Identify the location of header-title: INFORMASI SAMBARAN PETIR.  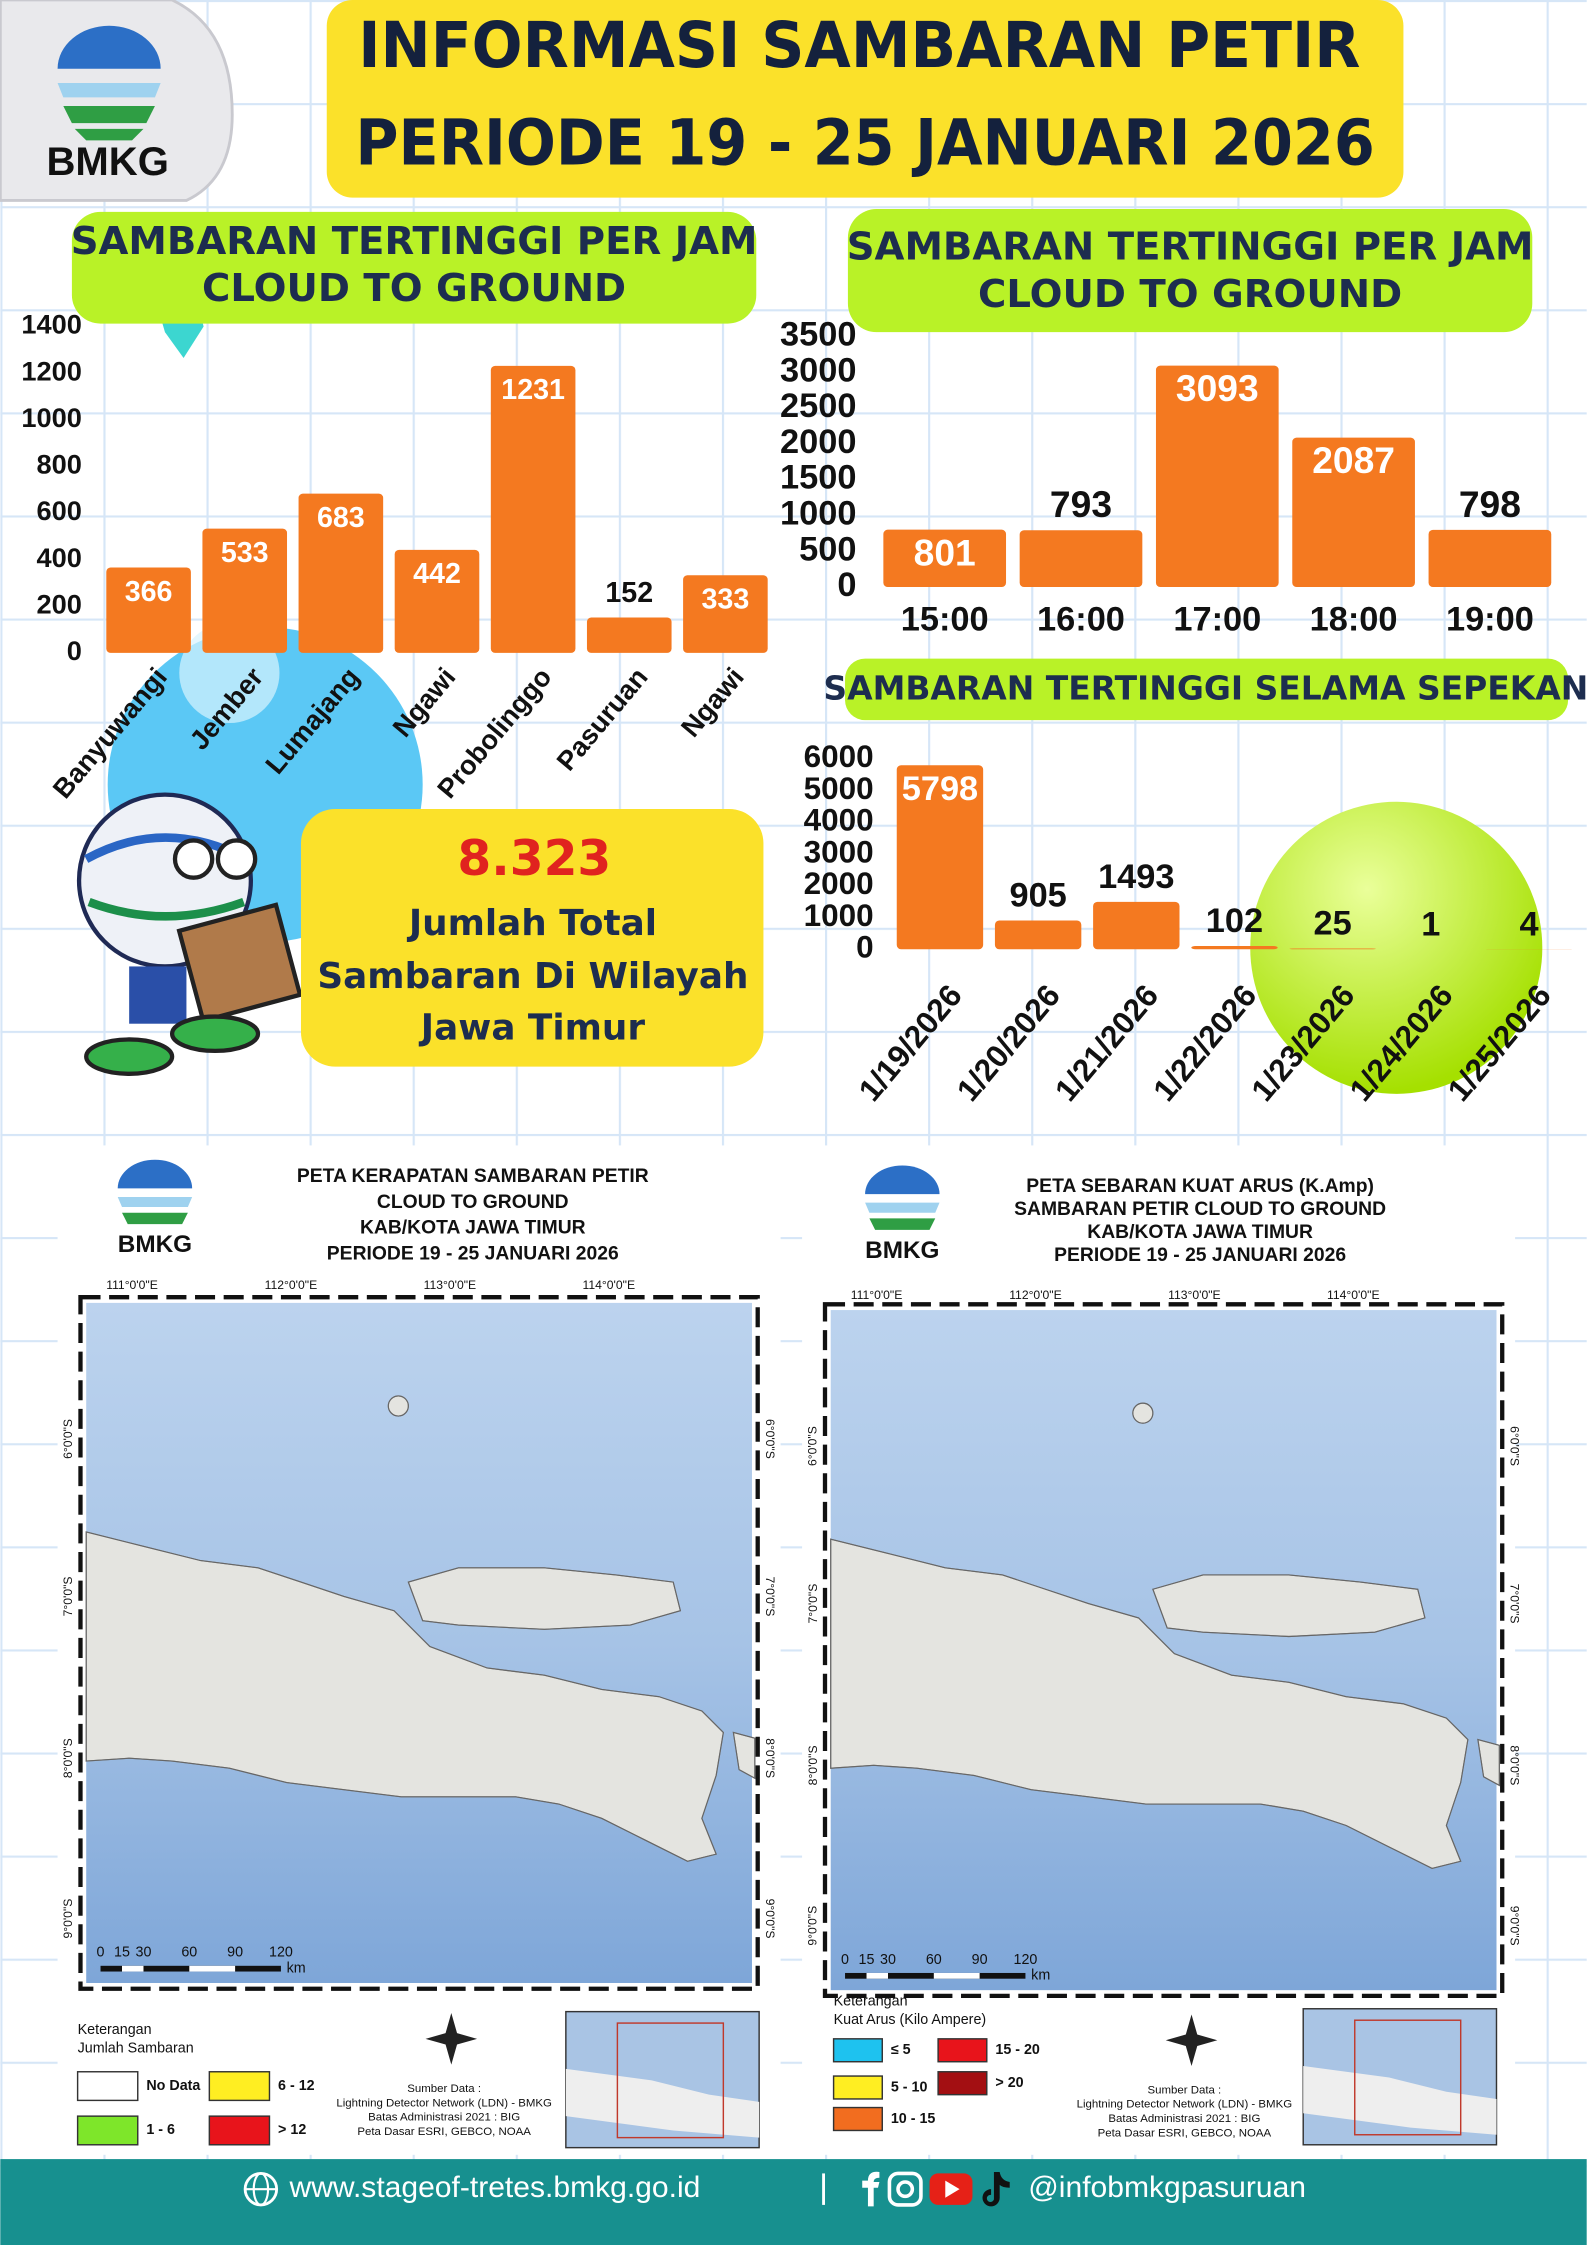
(859, 45).